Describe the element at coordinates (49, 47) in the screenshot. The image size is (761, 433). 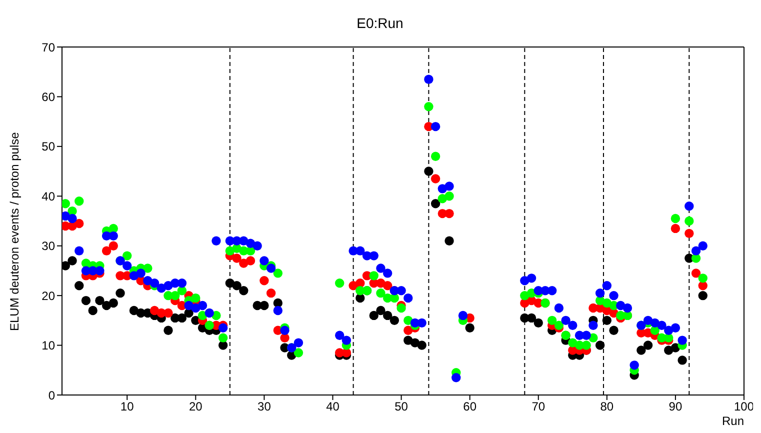
I see `y-tick-label: 70` at that location.